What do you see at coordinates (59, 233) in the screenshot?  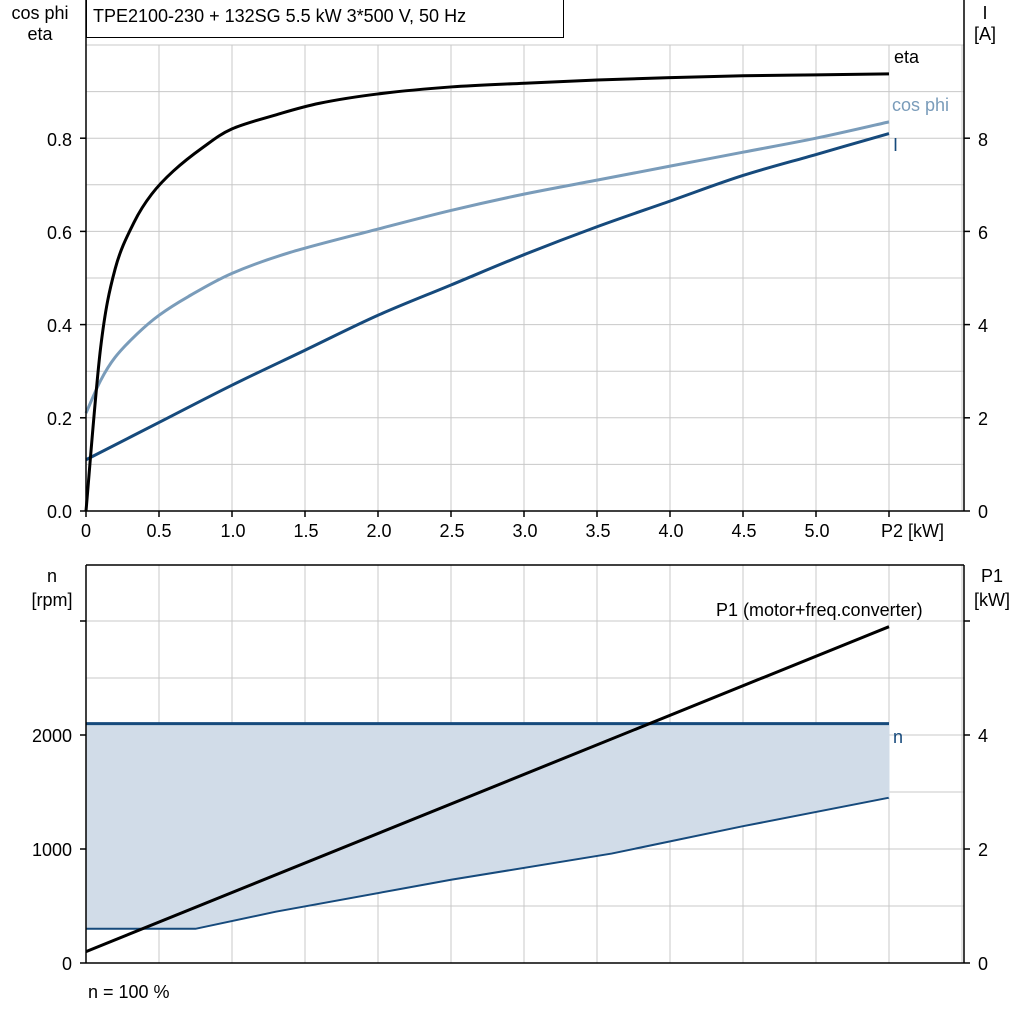 I see `y-left-tick-label: 0.6` at bounding box center [59, 233].